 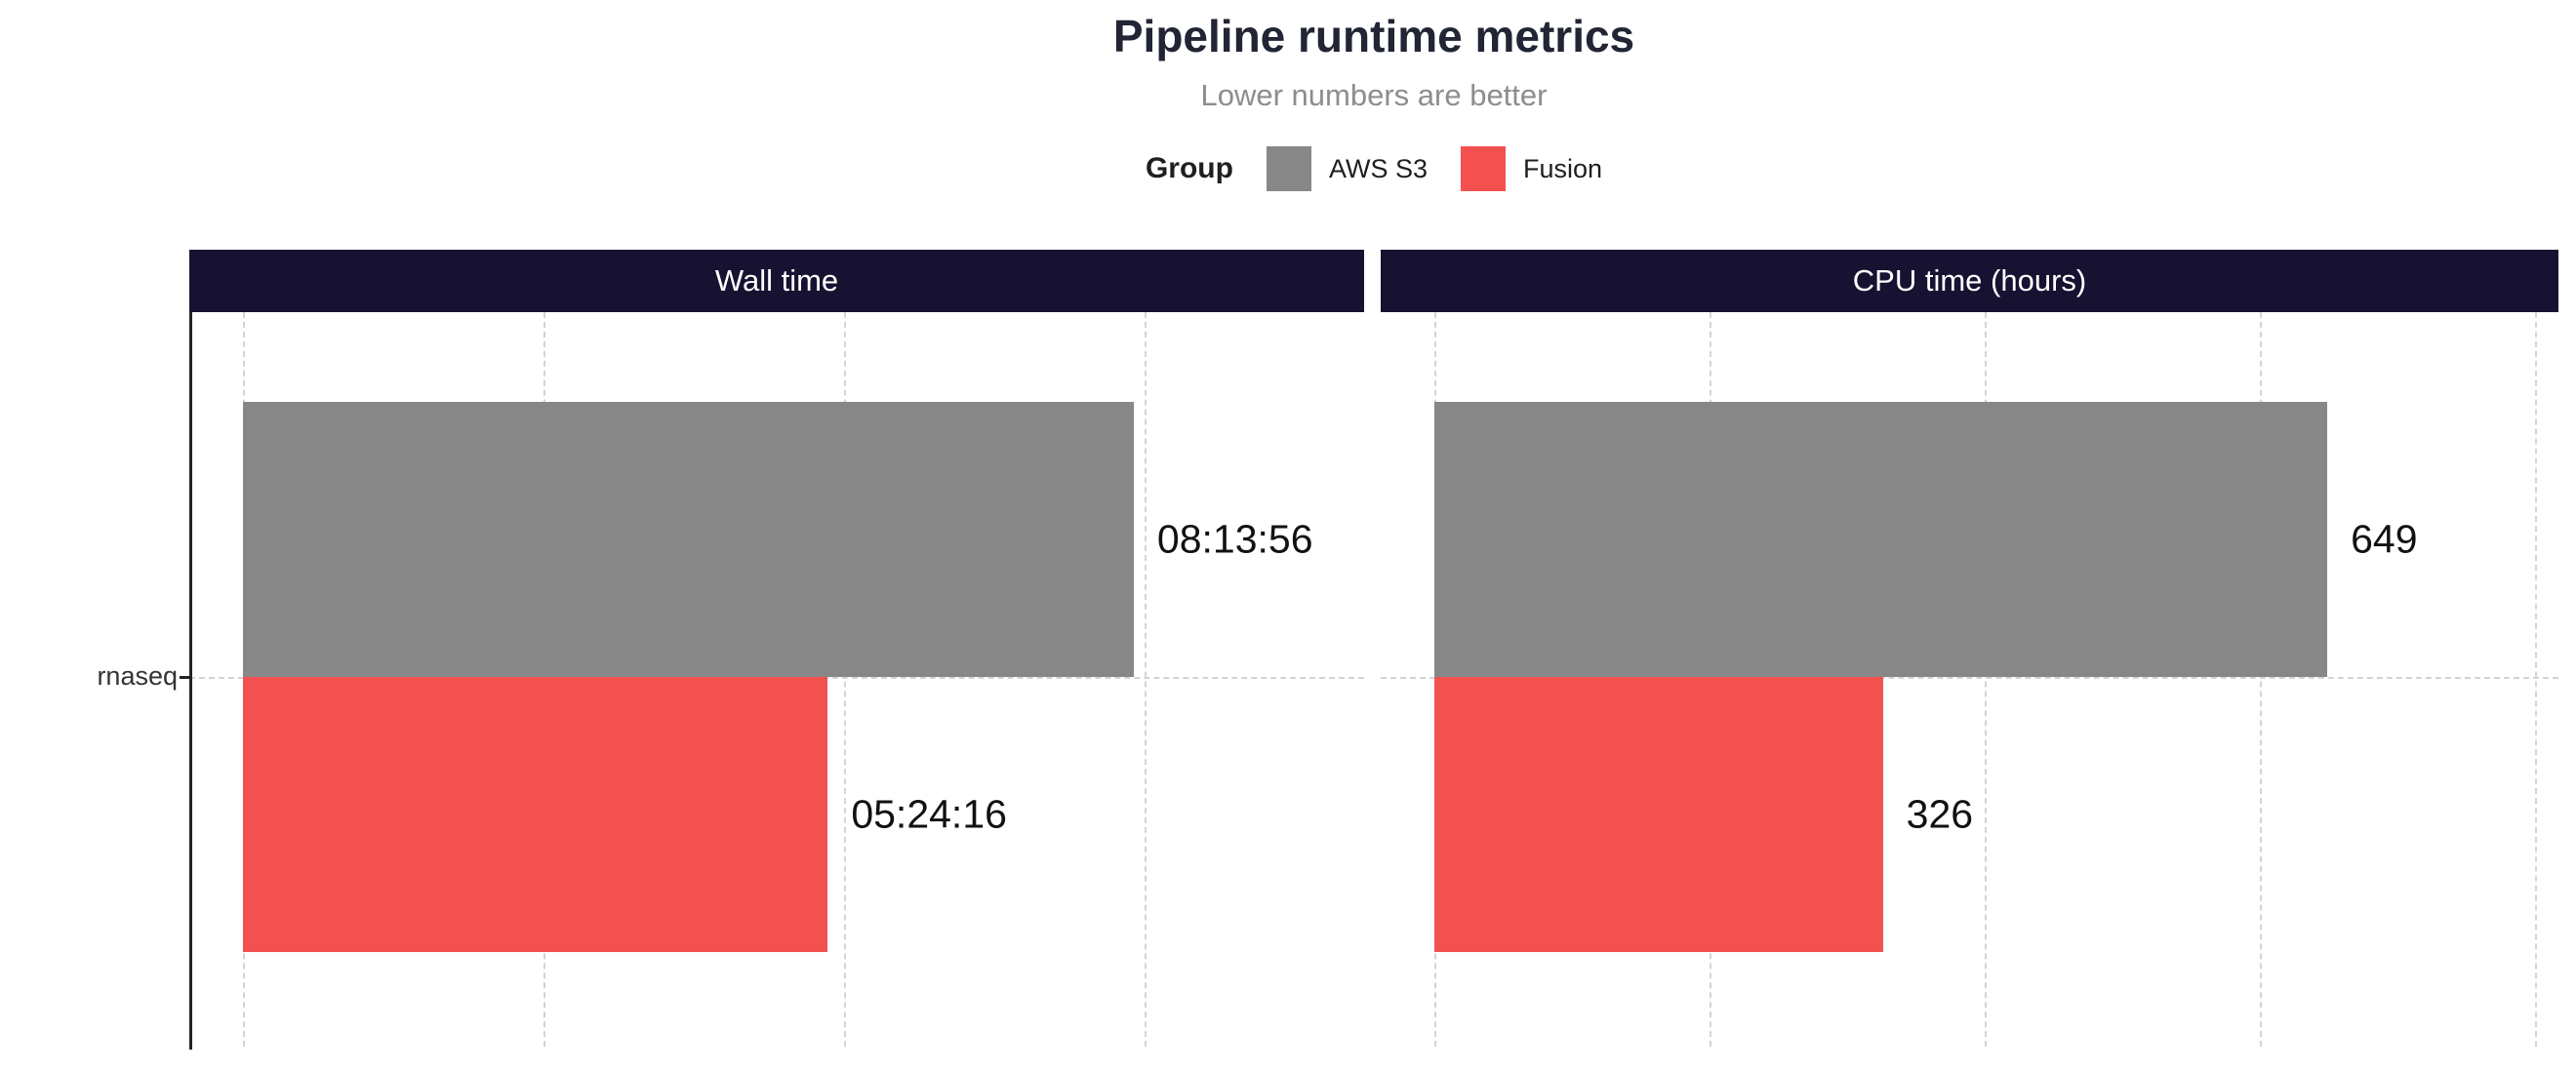 I want to click on panel-strip-cpu-time: CPU time (hours), so click(x=1969, y=281).